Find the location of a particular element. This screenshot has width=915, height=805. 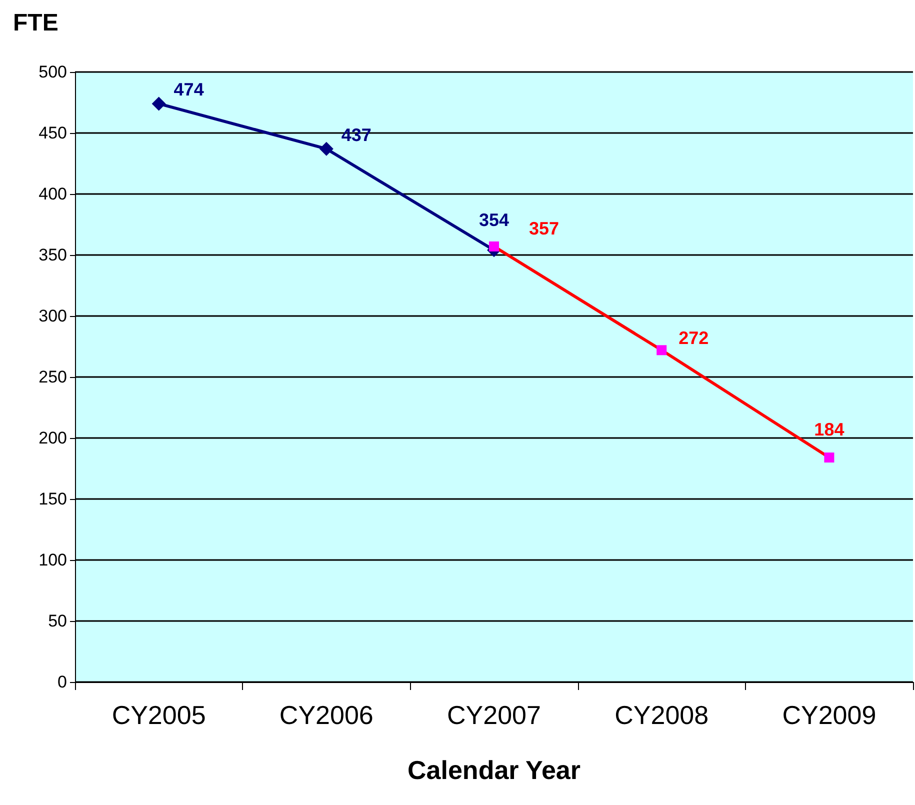

y-tick-label: 50 is located at coordinates (57, 621).